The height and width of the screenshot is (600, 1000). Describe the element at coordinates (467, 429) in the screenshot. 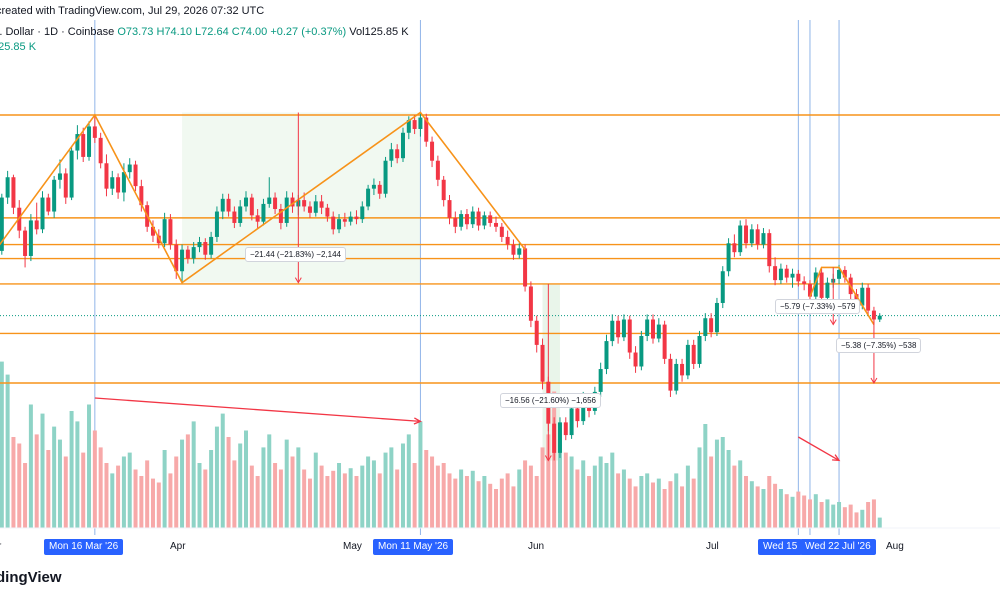

I see `divergence-arrows` at that location.